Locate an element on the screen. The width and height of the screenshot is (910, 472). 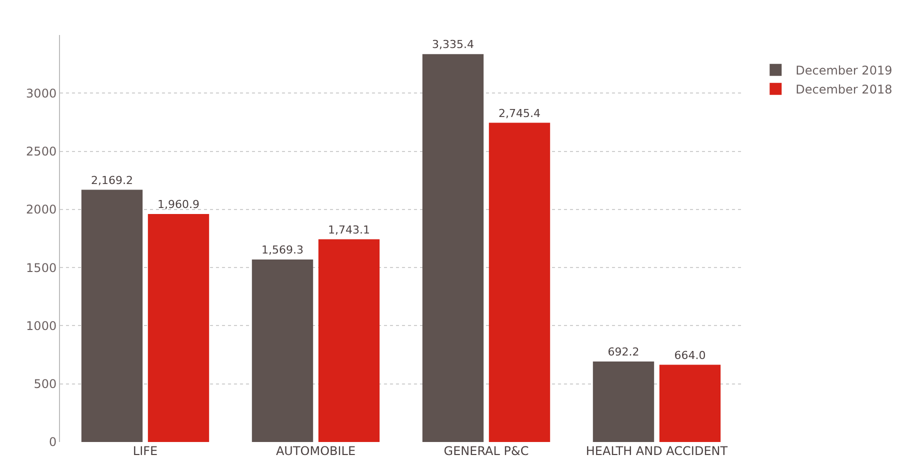
y-tick-label: 2500 is located at coordinates (41, 151).